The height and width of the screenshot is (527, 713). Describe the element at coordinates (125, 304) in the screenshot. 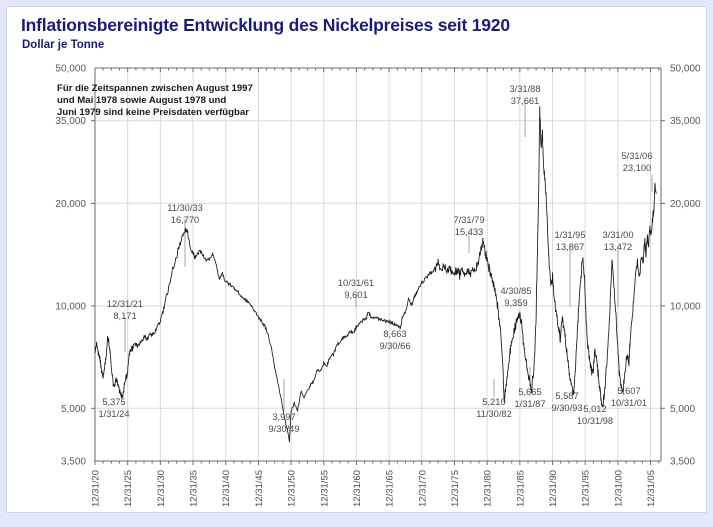

I see `annotation-date-or-value: 12/31/21` at that location.